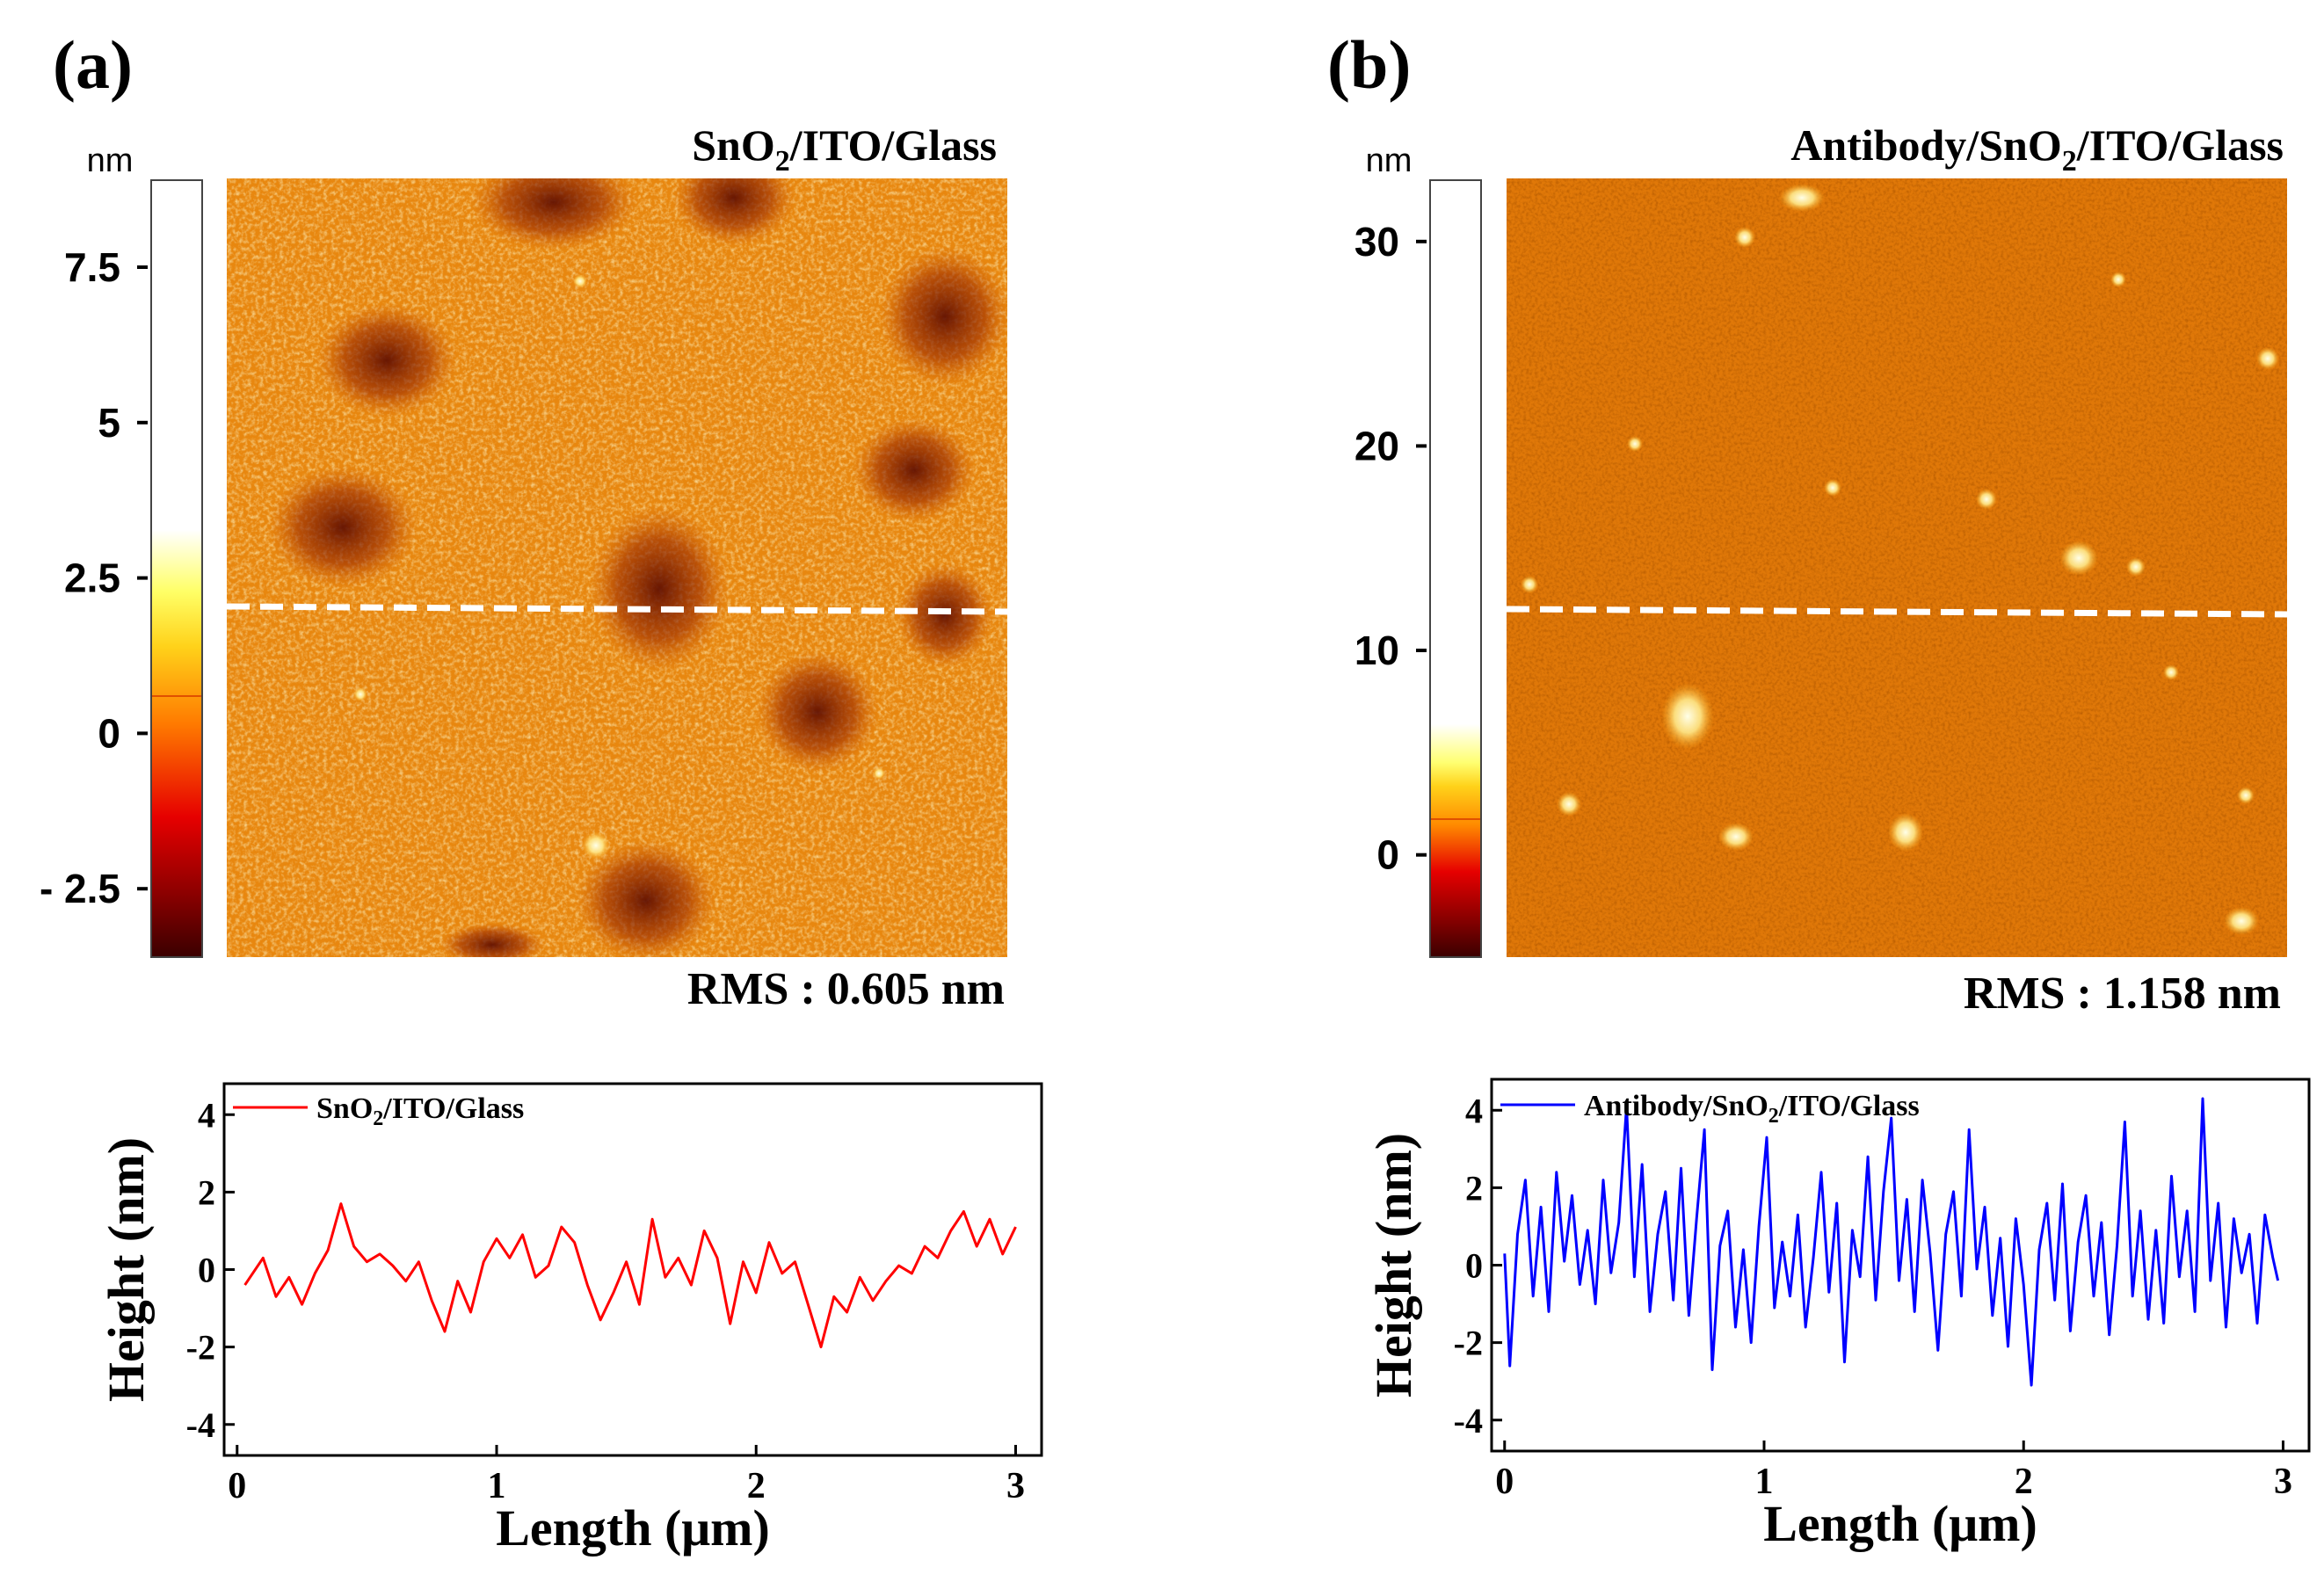 Image resolution: width=2324 pixels, height=1582 pixels. Describe the element at coordinates (92, 267) in the screenshot. I see `colorbar-tick-label: 7.5` at that location.